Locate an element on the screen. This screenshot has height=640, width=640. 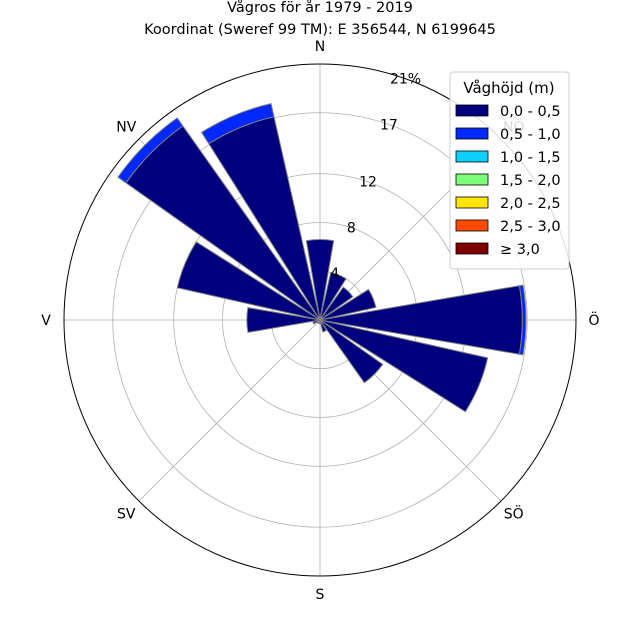
direction-label: S is located at coordinates (320, 595).